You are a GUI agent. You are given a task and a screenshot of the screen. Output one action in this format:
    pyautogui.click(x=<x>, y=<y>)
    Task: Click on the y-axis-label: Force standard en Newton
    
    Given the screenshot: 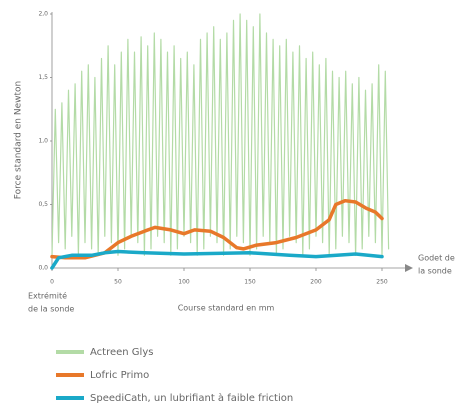 What is the action you would take?
    pyautogui.click(x=19, y=140)
    